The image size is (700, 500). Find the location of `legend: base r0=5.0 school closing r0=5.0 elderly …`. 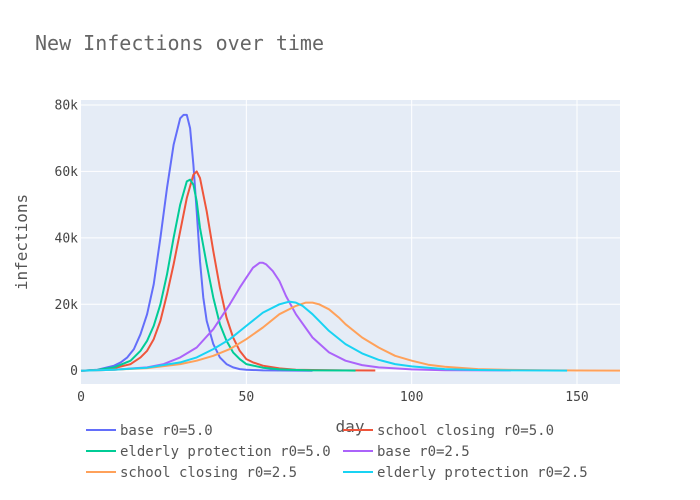

legend: base r0=5.0 school closing r0=5.0 elderly … is located at coordinates (337, 452).